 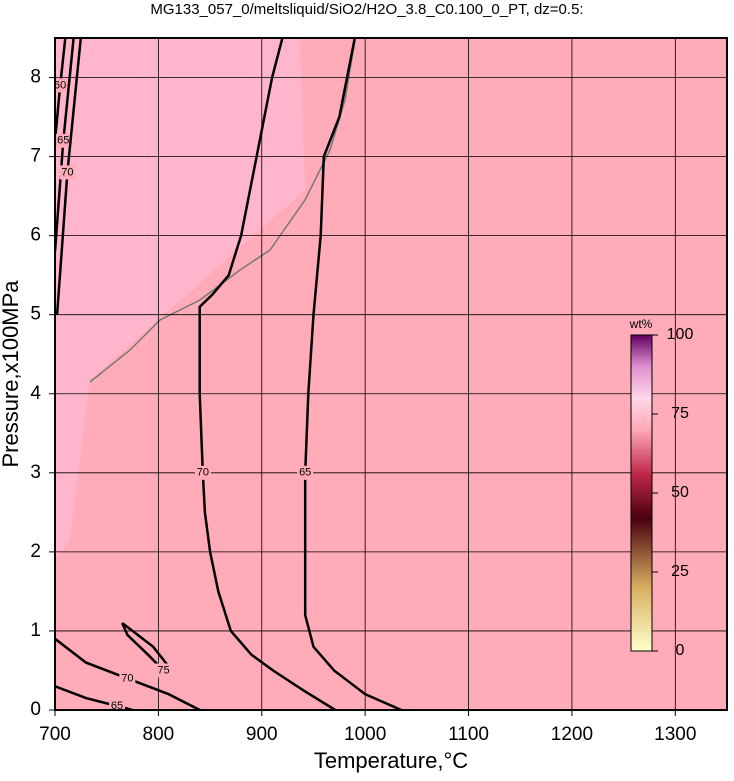 I want to click on x-tick-label: 700, so click(x=55, y=734).